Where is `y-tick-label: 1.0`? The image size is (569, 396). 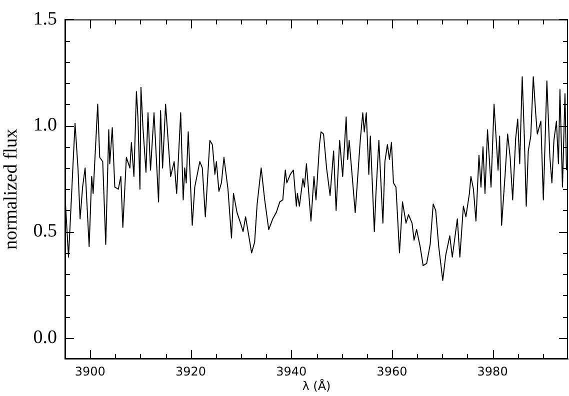 y-tick-label: 1.0 is located at coordinates (45, 125).